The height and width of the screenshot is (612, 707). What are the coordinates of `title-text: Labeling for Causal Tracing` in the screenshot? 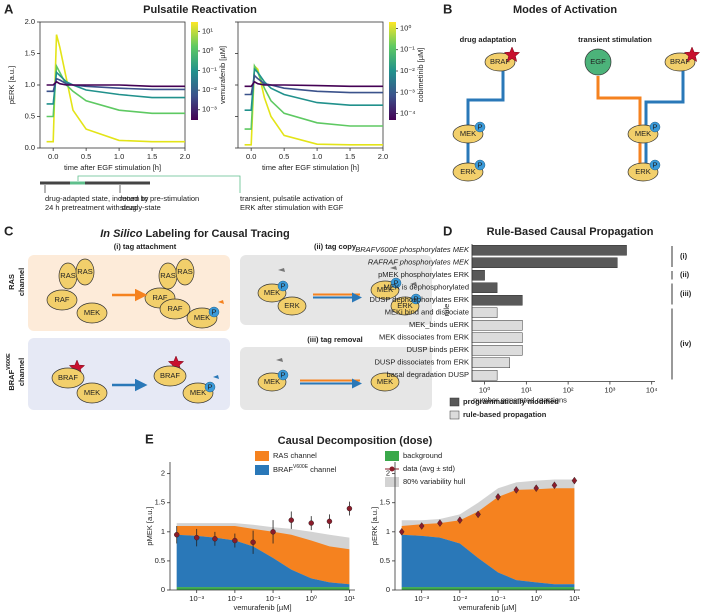 It's located at (215, 234).